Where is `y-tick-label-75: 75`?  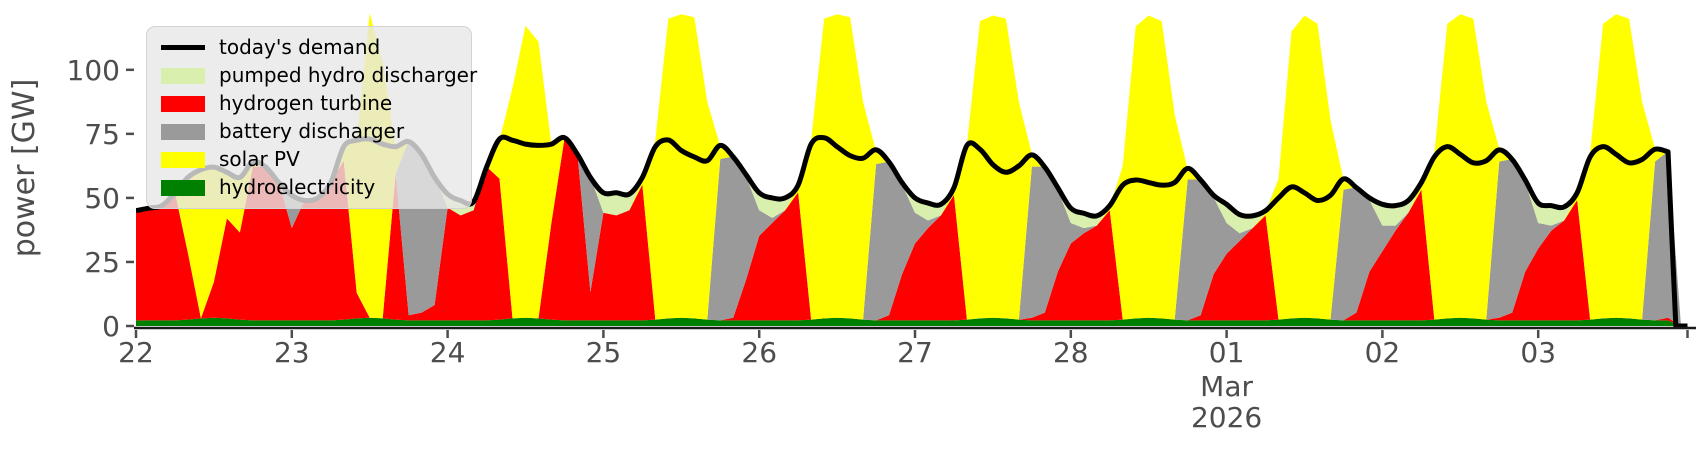
y-tick-label-75: 75 is located at coordinates (102, 134).